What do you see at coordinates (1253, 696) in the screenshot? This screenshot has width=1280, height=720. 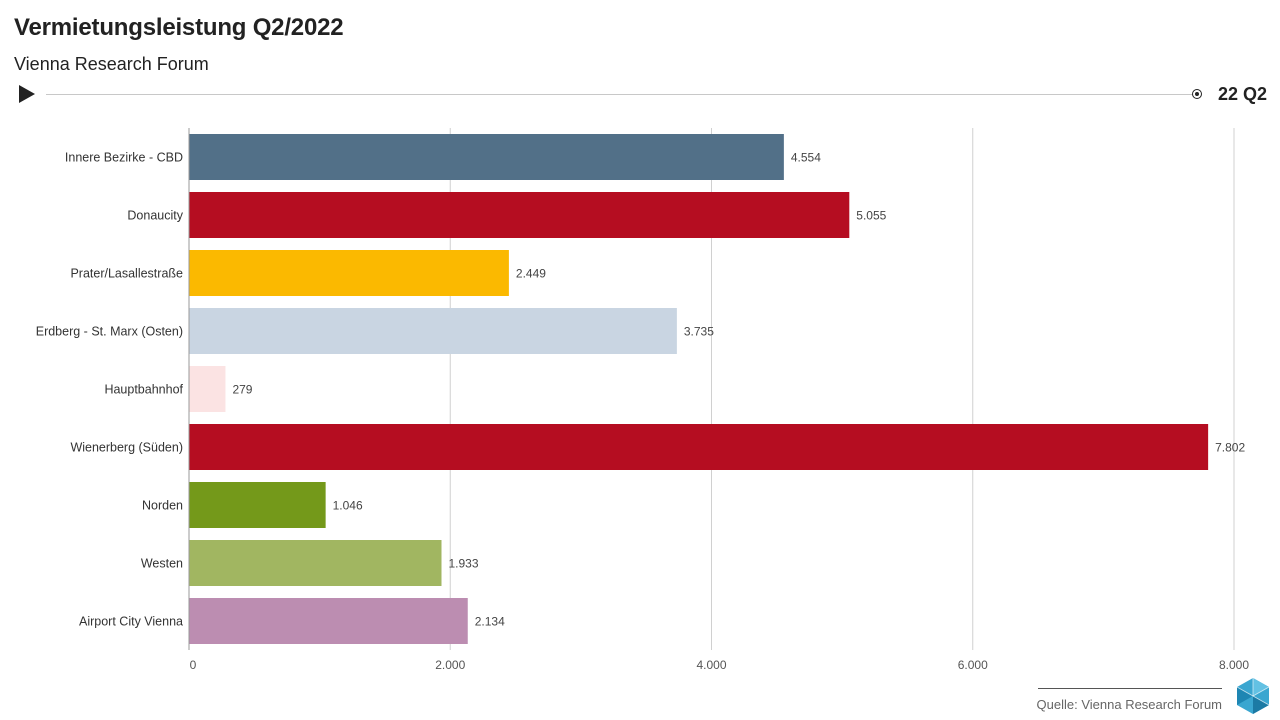 I see `brand-logo-icon` at bounding box center [1253, 696].